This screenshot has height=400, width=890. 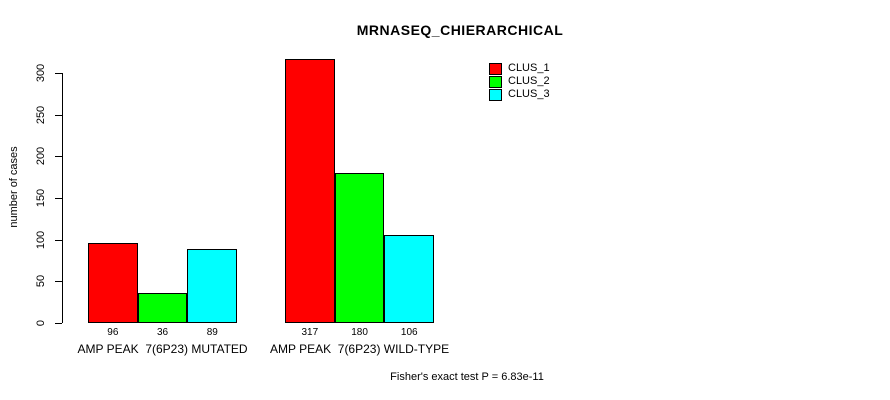 I want to click on y-tick-label: 250, so click(x=41, y=114).